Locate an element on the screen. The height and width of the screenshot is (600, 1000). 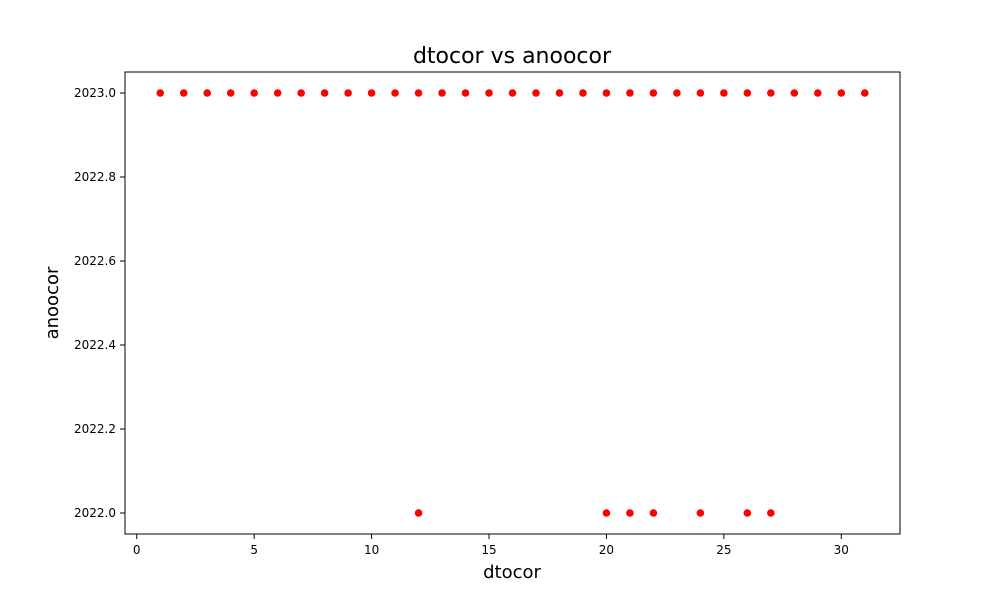
x-tick-label: 5 is located at coordinates (254, 550).